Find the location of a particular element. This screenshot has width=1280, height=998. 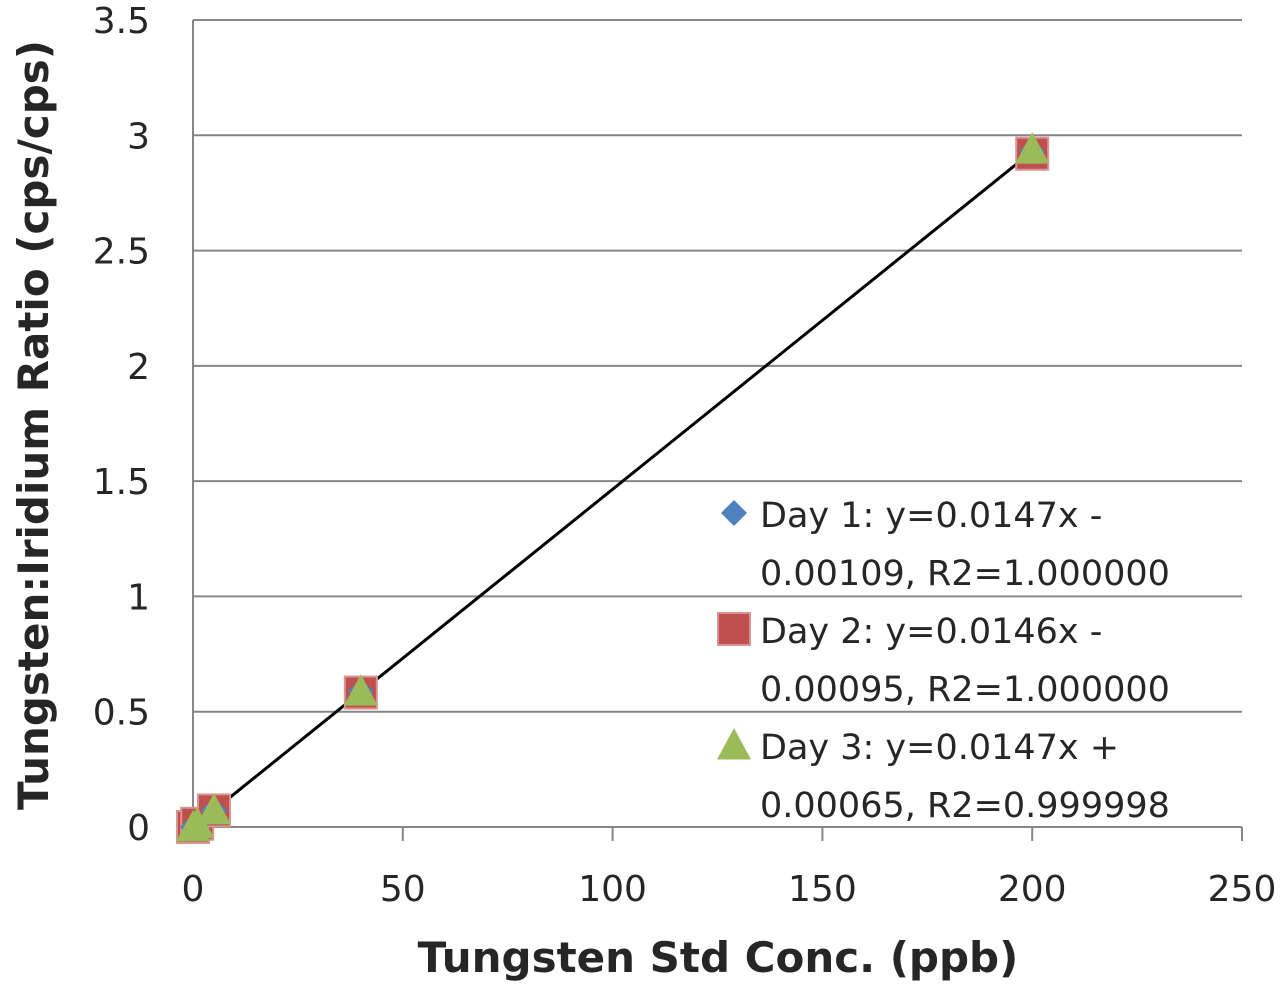

legend-label-1: Day 1: y=0.0147x - is located at coordinates (931, 516).